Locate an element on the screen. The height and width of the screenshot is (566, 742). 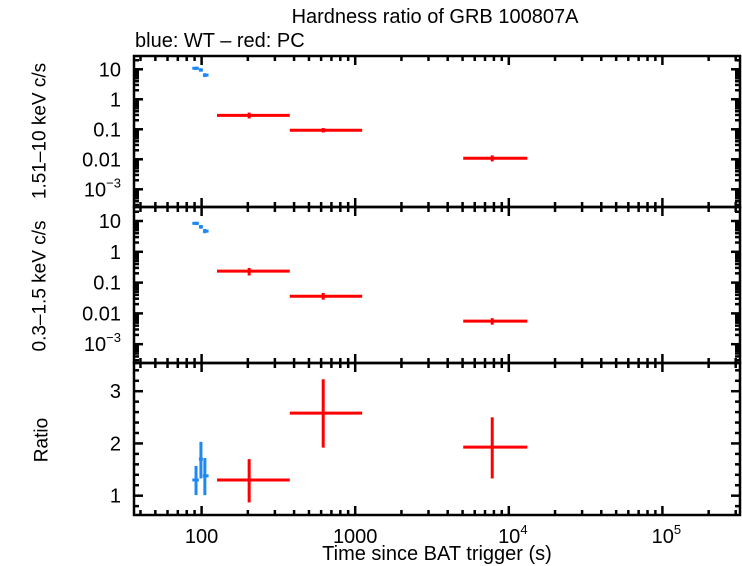
x-tick-label-base: 100 is located at coordinates (201, 537).